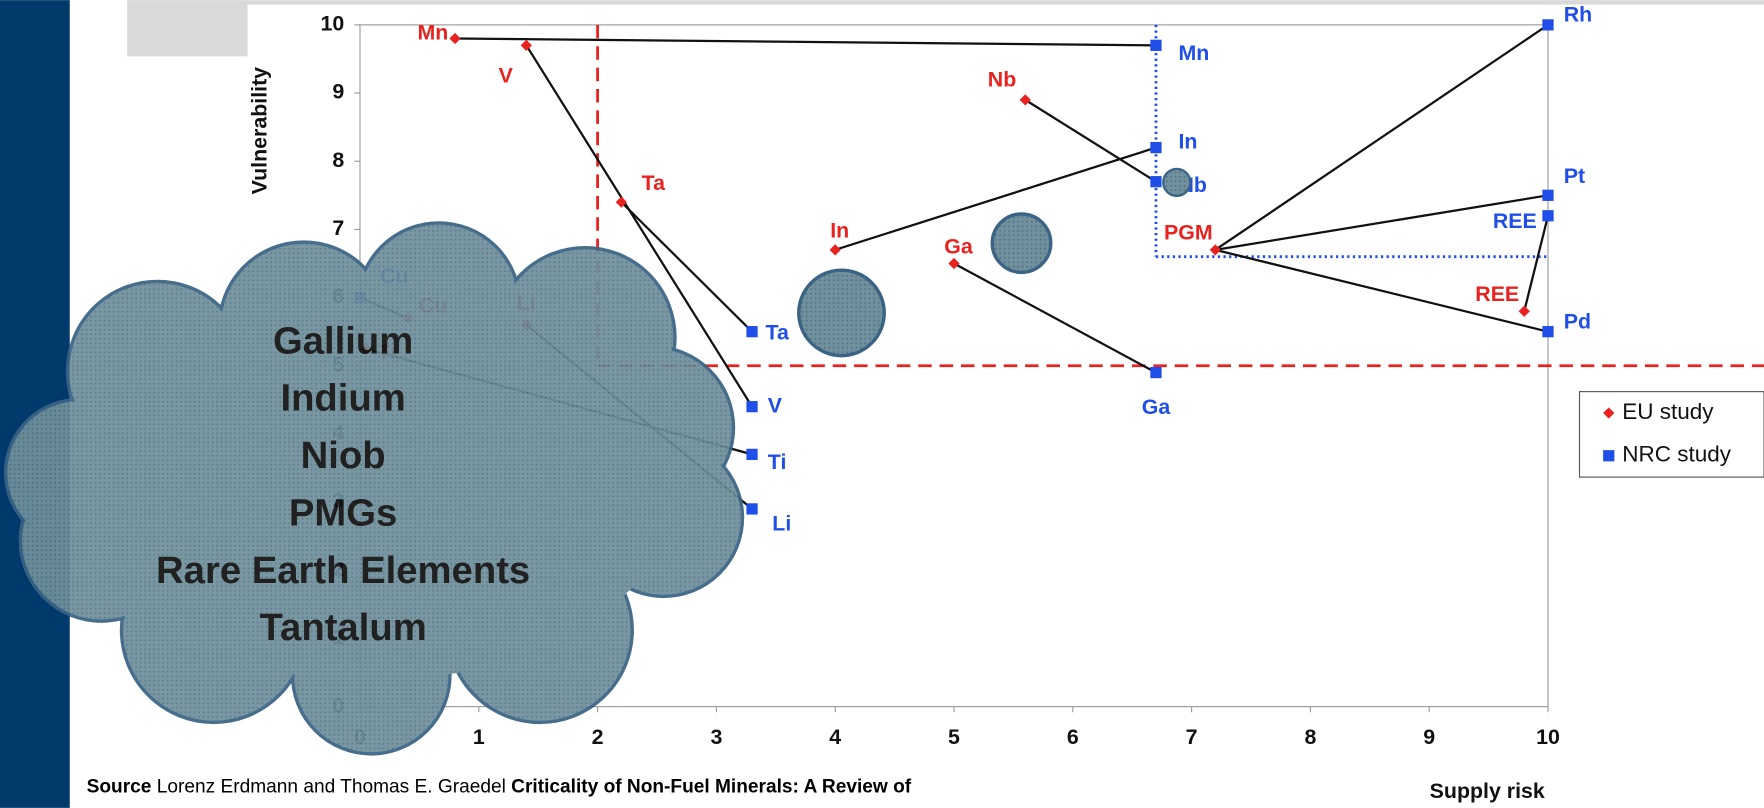 The width and height of the screenshot is (1764, 808). Describe the element at coordinates (343, 455) in the screenshot. I see `callout-line: Niob` at that location.